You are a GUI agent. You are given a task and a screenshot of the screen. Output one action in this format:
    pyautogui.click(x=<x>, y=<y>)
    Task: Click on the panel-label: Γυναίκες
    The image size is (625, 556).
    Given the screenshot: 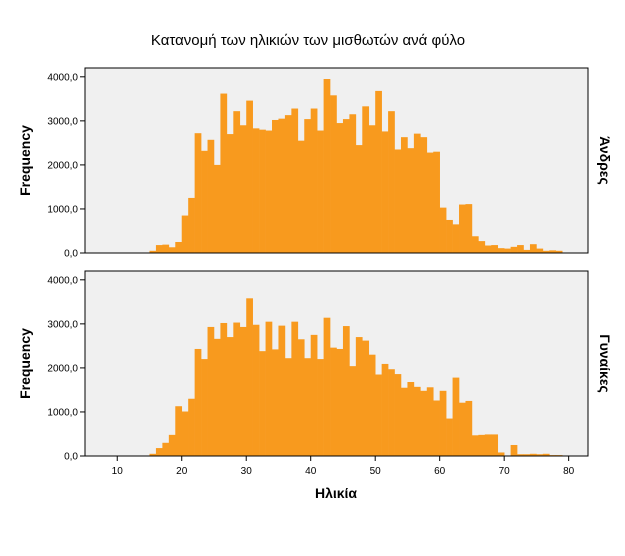 What is the action you would take?
    pyautogui.click(x=605, y=363)
    